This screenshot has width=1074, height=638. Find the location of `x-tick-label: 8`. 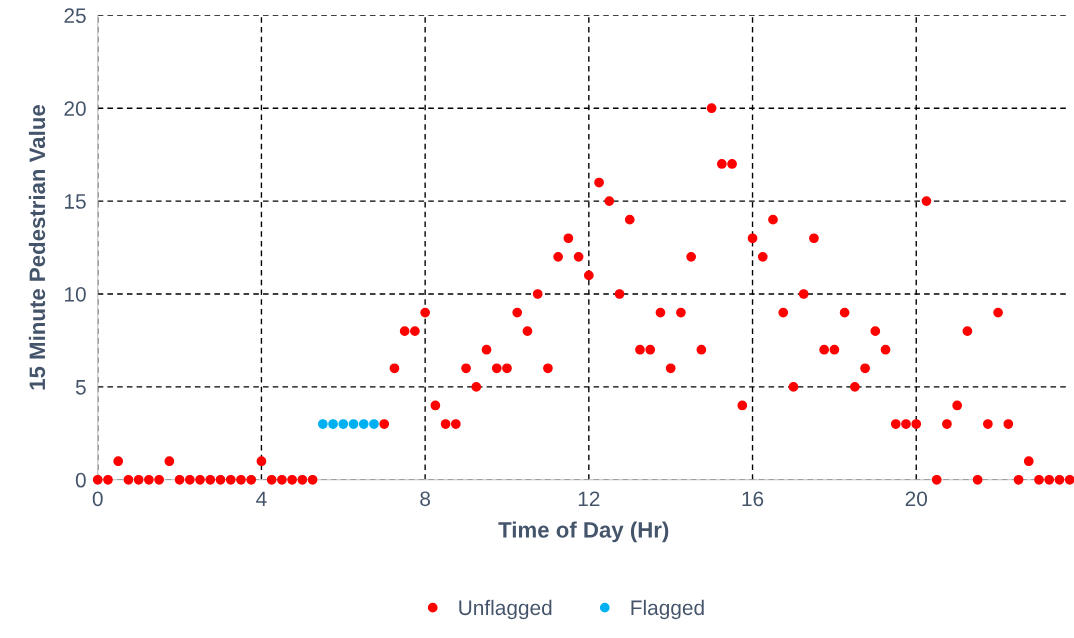

x-tick-label: 8 is located at coordinates (425, 499).